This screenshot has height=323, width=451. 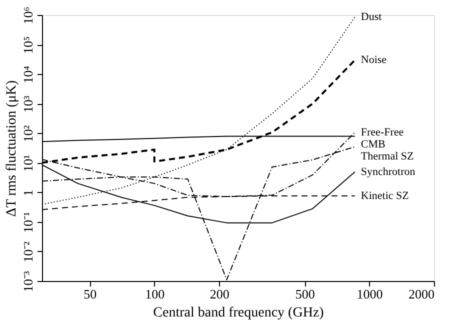 I want to click on y-tick-label: 10³, so click(x=28, y=104).